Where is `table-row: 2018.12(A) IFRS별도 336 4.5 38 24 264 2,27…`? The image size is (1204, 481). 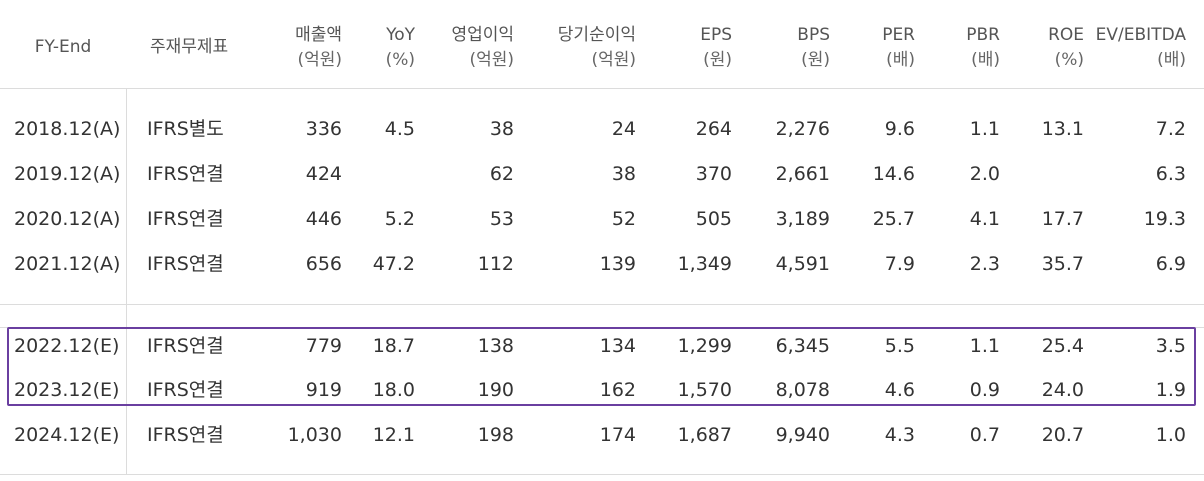 table-row: 2018.12(A) IFRS별도 336 4.5 38 24 264 2,27… is located at coordinates (602, 129).